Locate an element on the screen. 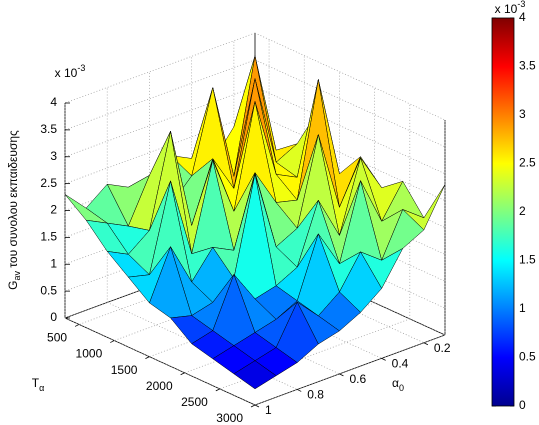  x-tick-label: 0.6 is located at coordinates (357, 379).